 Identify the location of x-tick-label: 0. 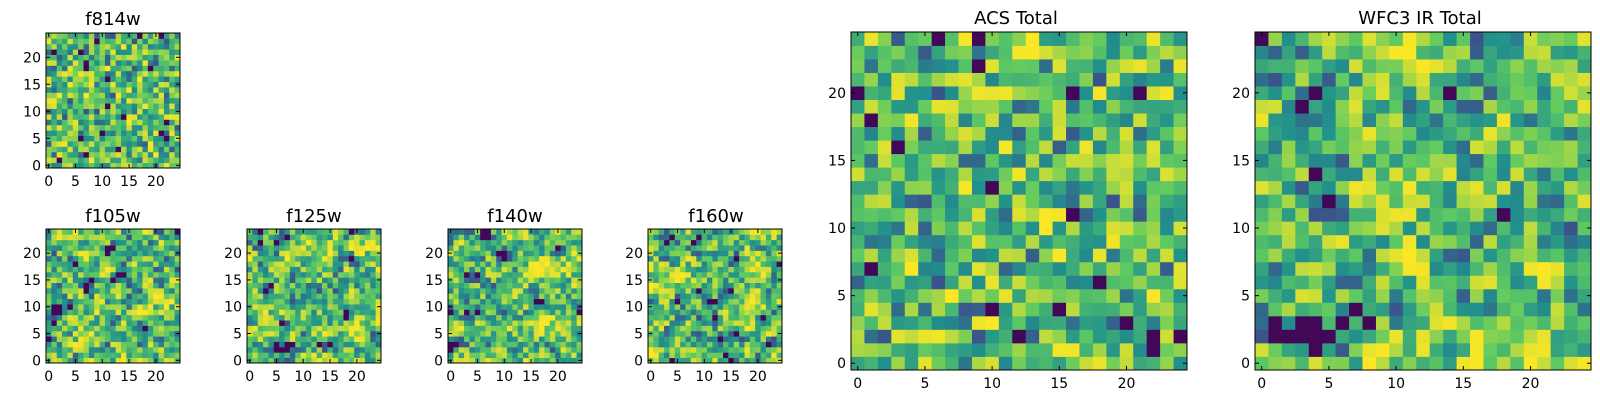
(1261, 384).